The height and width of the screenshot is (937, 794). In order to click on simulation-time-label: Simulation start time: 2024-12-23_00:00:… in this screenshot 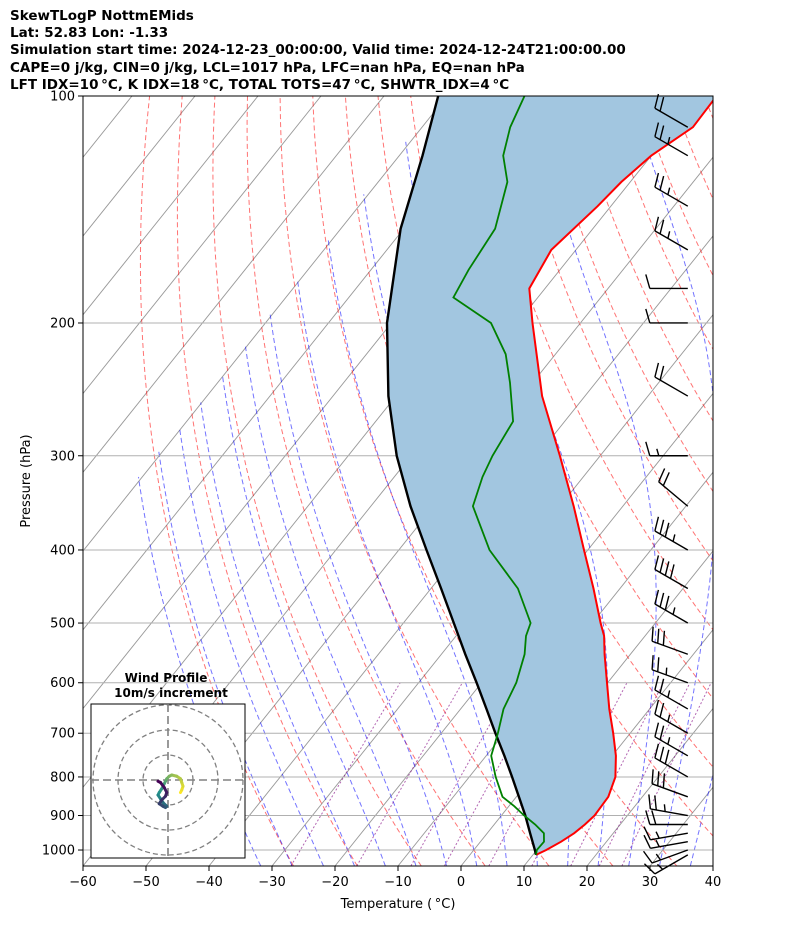, I will do `click(318, 50)`.